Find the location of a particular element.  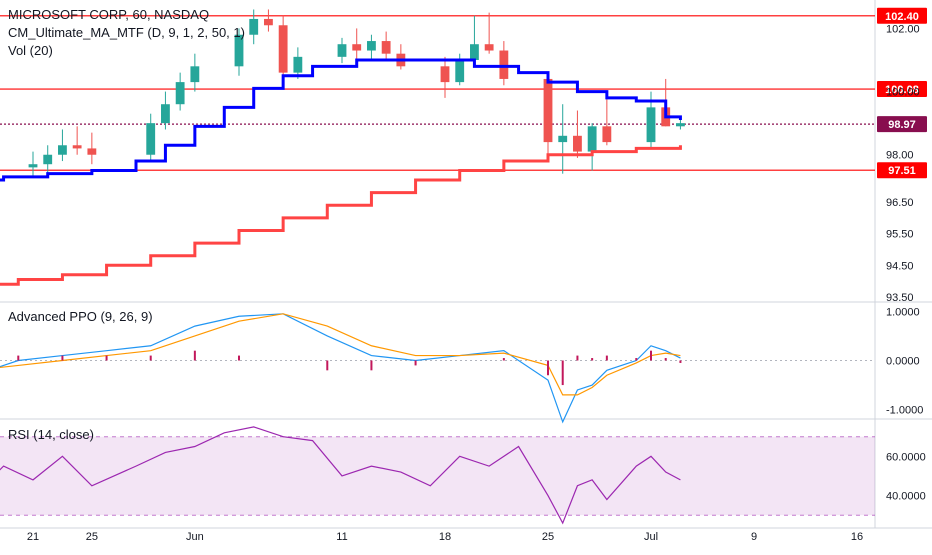

symbol-title: MICROSOFT CORP, 60, NASDAQ is located at coordinates (109, 14).